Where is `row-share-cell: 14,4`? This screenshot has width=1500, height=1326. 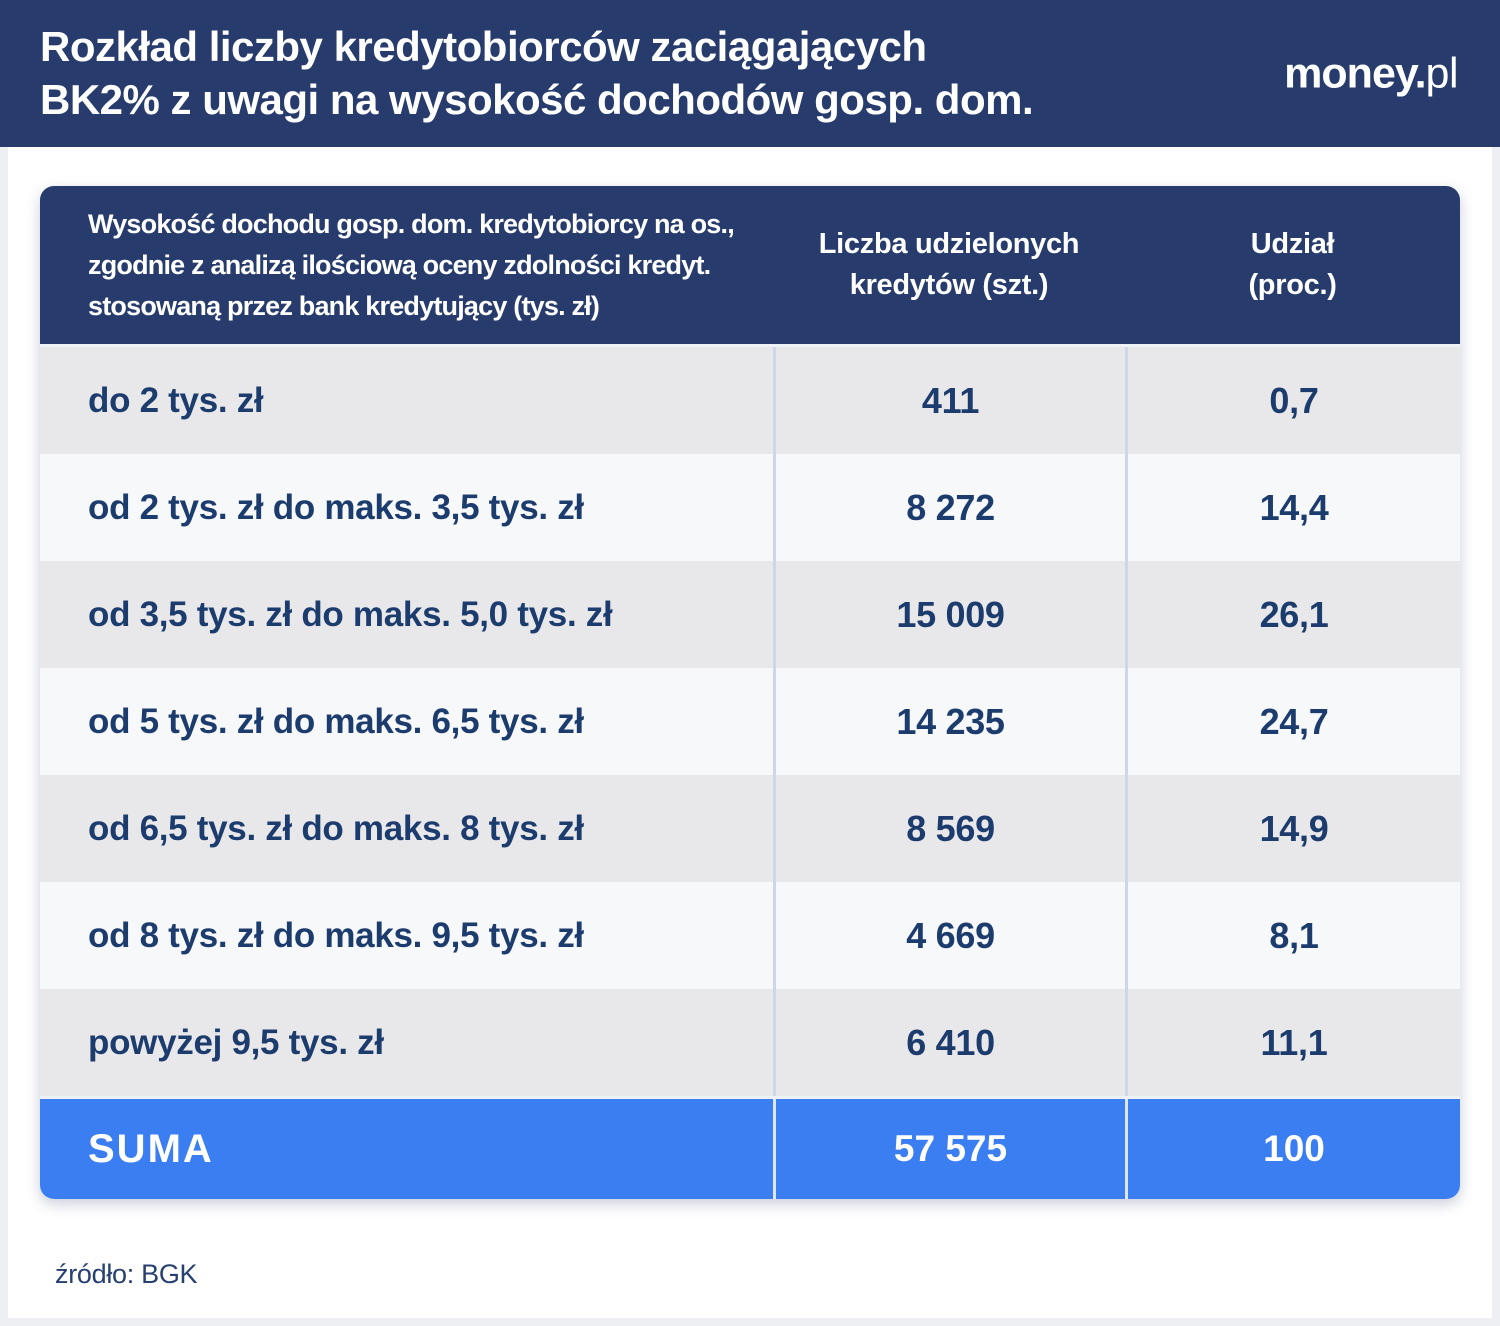 row-share-cell: 14,4 is located at coordinates (1292, 507).